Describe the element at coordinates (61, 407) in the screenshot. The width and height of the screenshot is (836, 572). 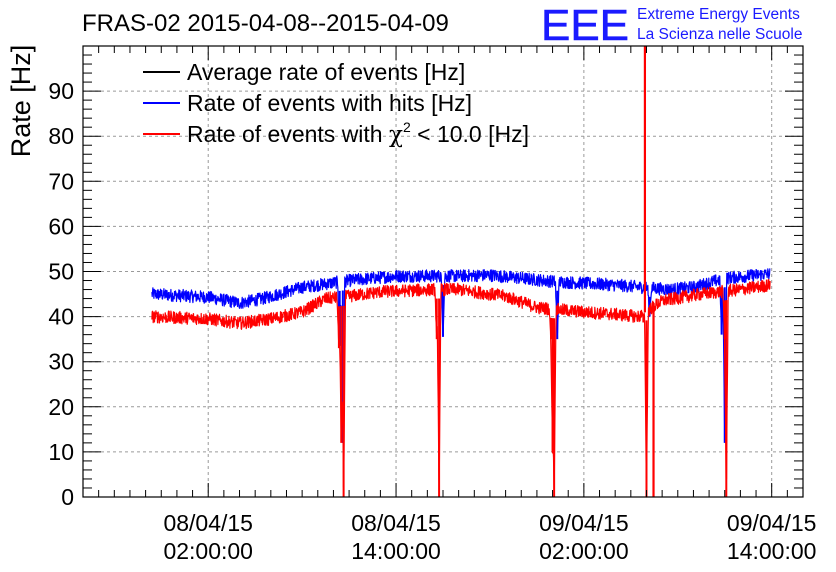
I see `y-tick-label: 20` at that location.